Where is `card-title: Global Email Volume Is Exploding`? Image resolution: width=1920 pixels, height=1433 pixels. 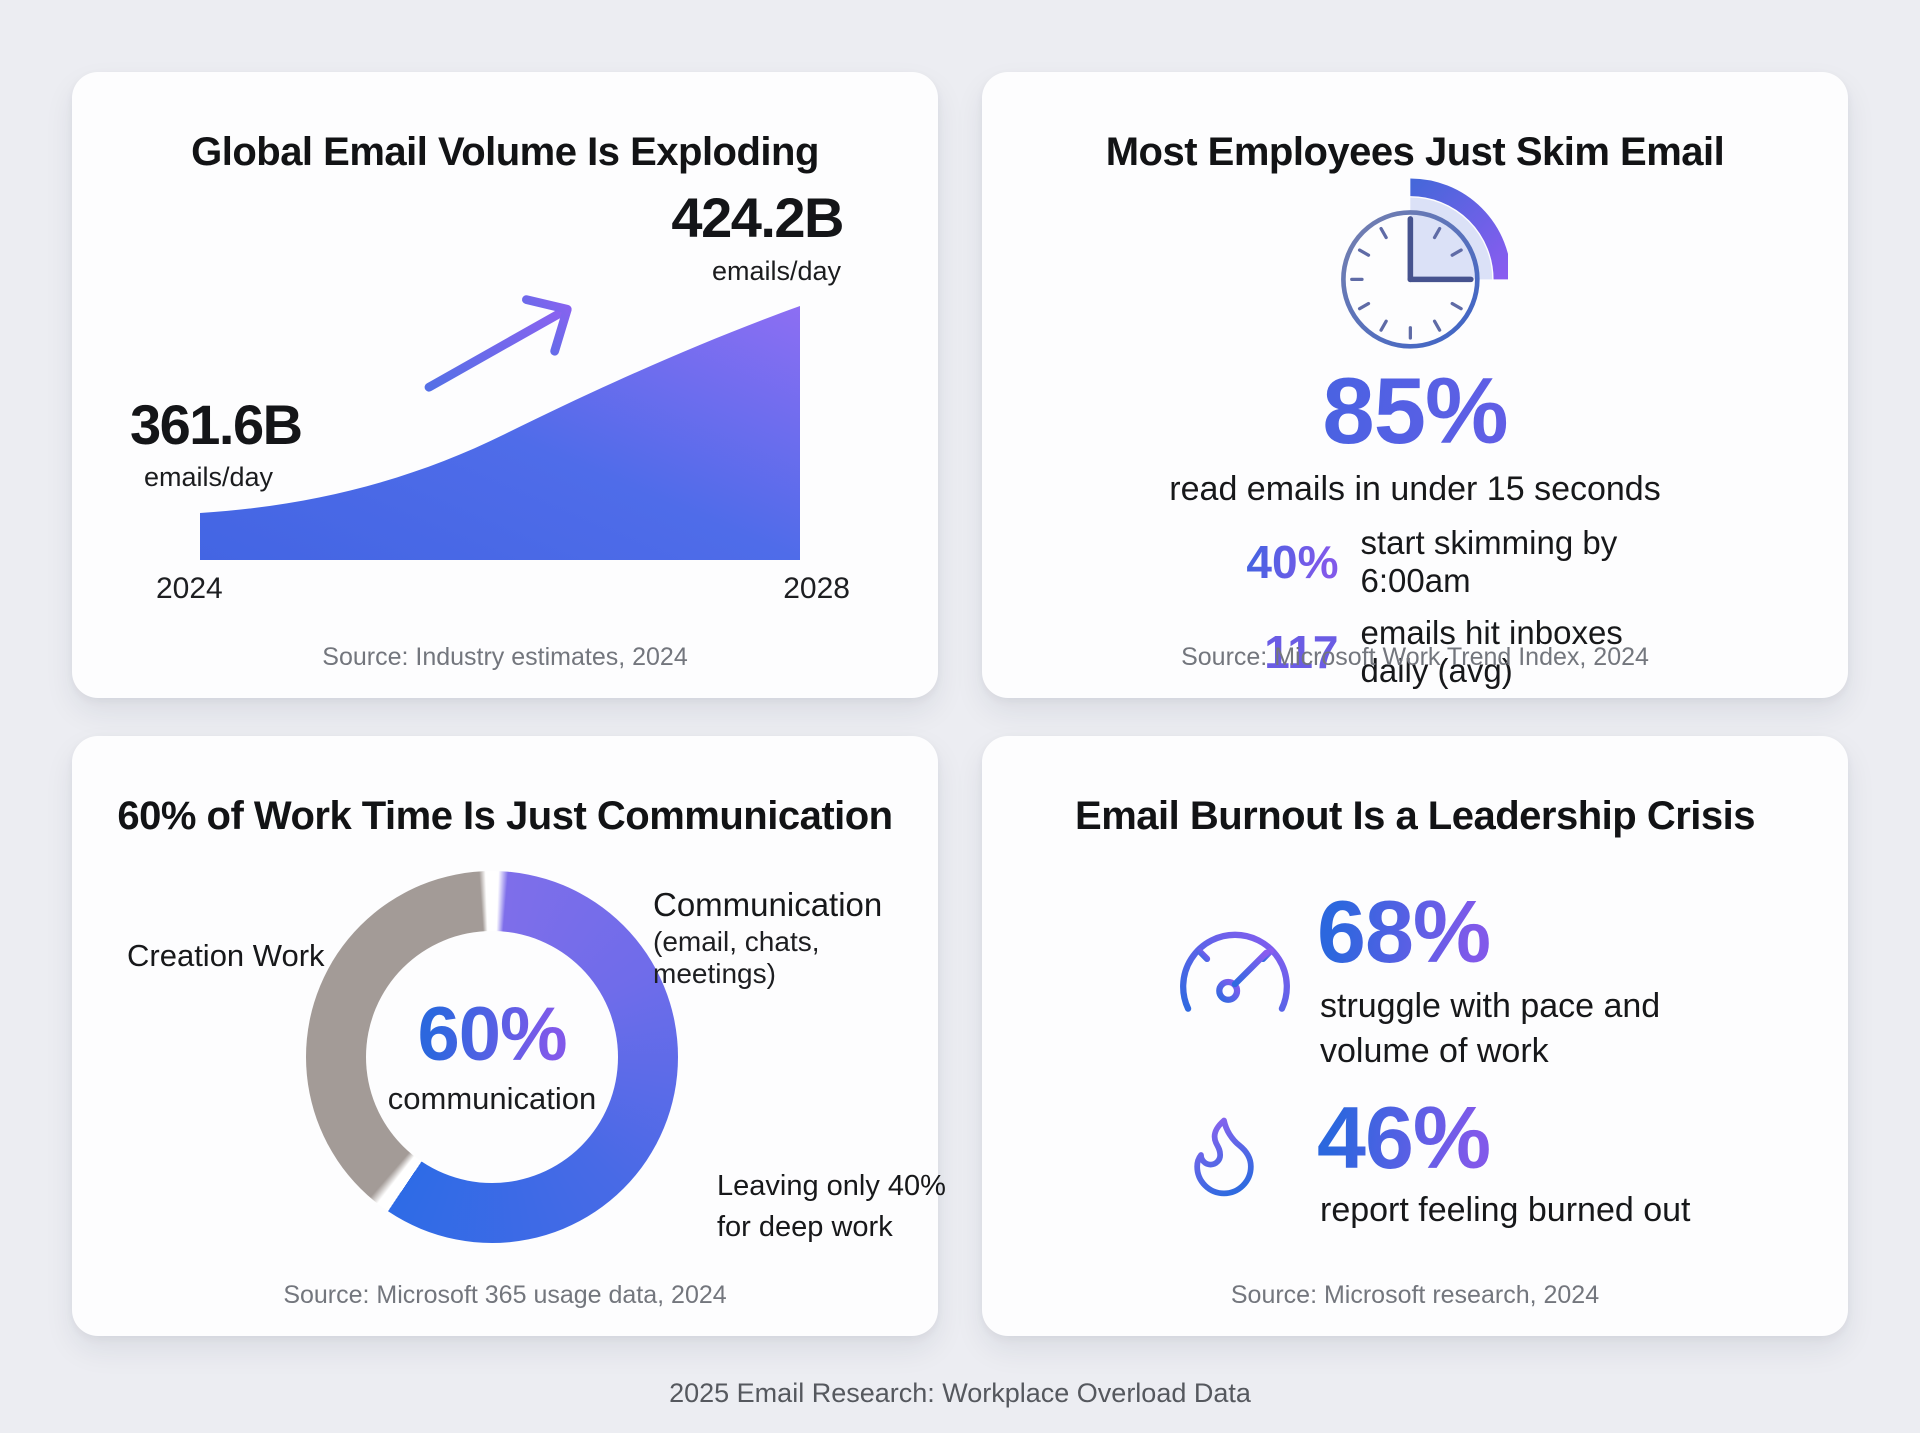 card-title: Global Email Volume Is Exploding is located at coordinates (505, 152).